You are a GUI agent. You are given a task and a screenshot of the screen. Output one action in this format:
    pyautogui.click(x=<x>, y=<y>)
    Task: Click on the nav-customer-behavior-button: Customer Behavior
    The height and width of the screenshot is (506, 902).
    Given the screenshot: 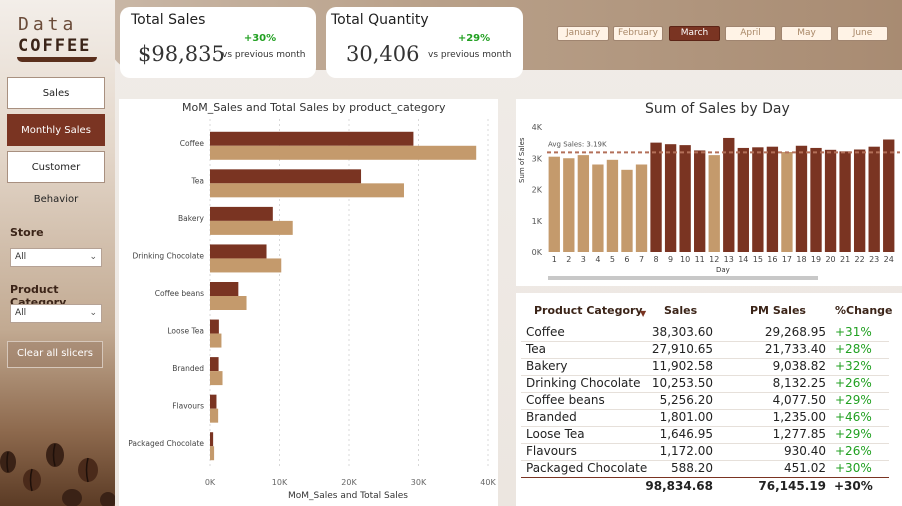 What is the action you would take?
    pyautogui.click(x=56, y=178)
    